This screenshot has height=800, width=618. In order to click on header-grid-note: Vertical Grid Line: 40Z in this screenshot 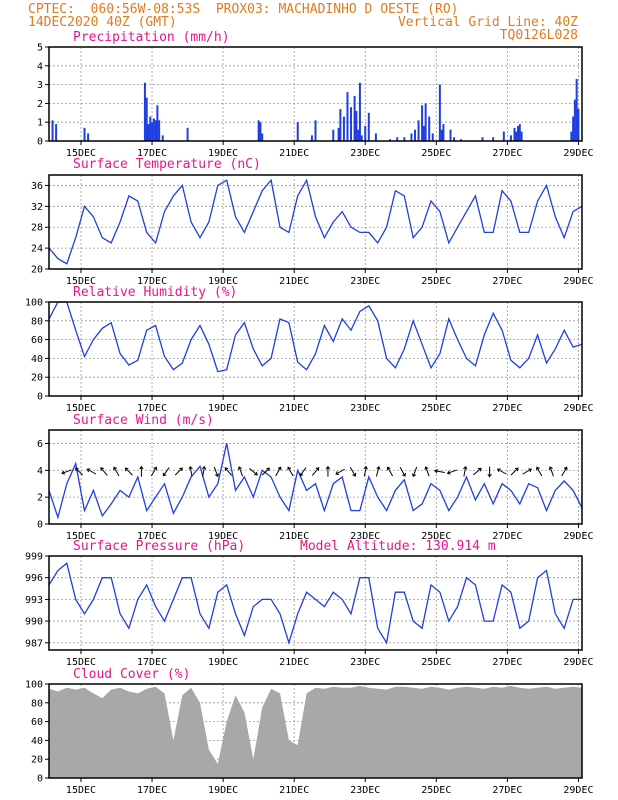, I will do `click(487, 22)`.